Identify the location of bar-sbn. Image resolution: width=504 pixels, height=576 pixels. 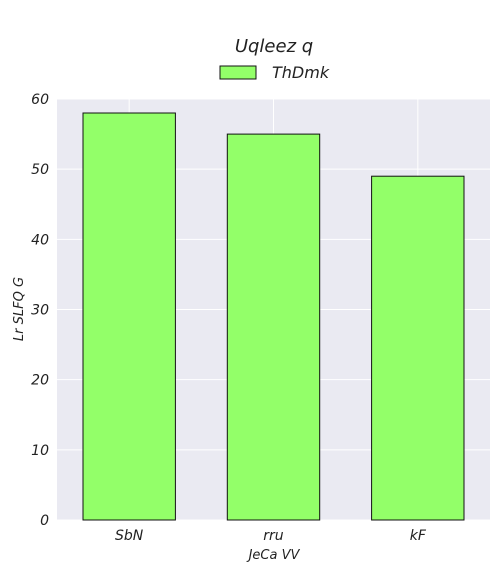
(129, 316).